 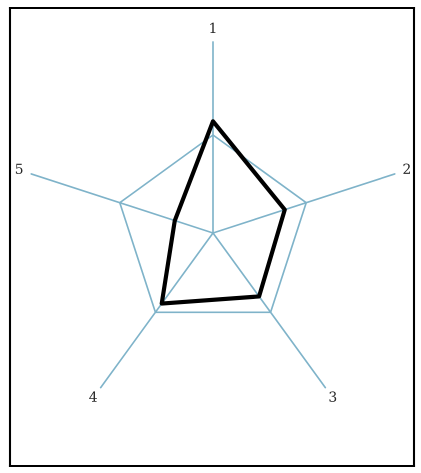 I want to click on spoke-label: 4, so click(x=93, y=396).